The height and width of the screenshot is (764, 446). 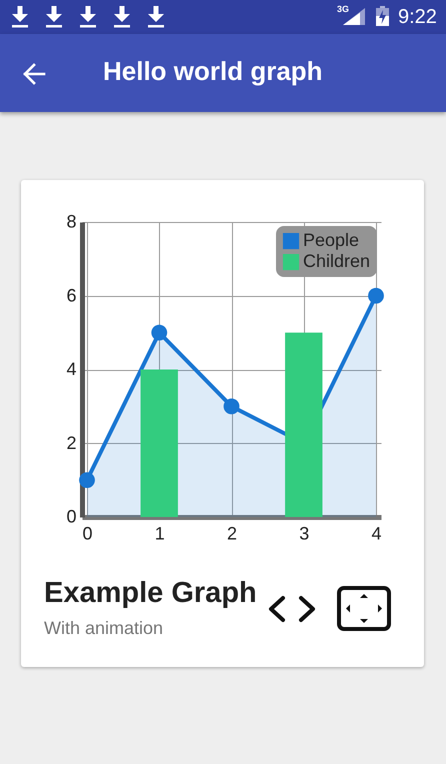 I want to click on x-tick-label: 3, so click(x=304, y=534).